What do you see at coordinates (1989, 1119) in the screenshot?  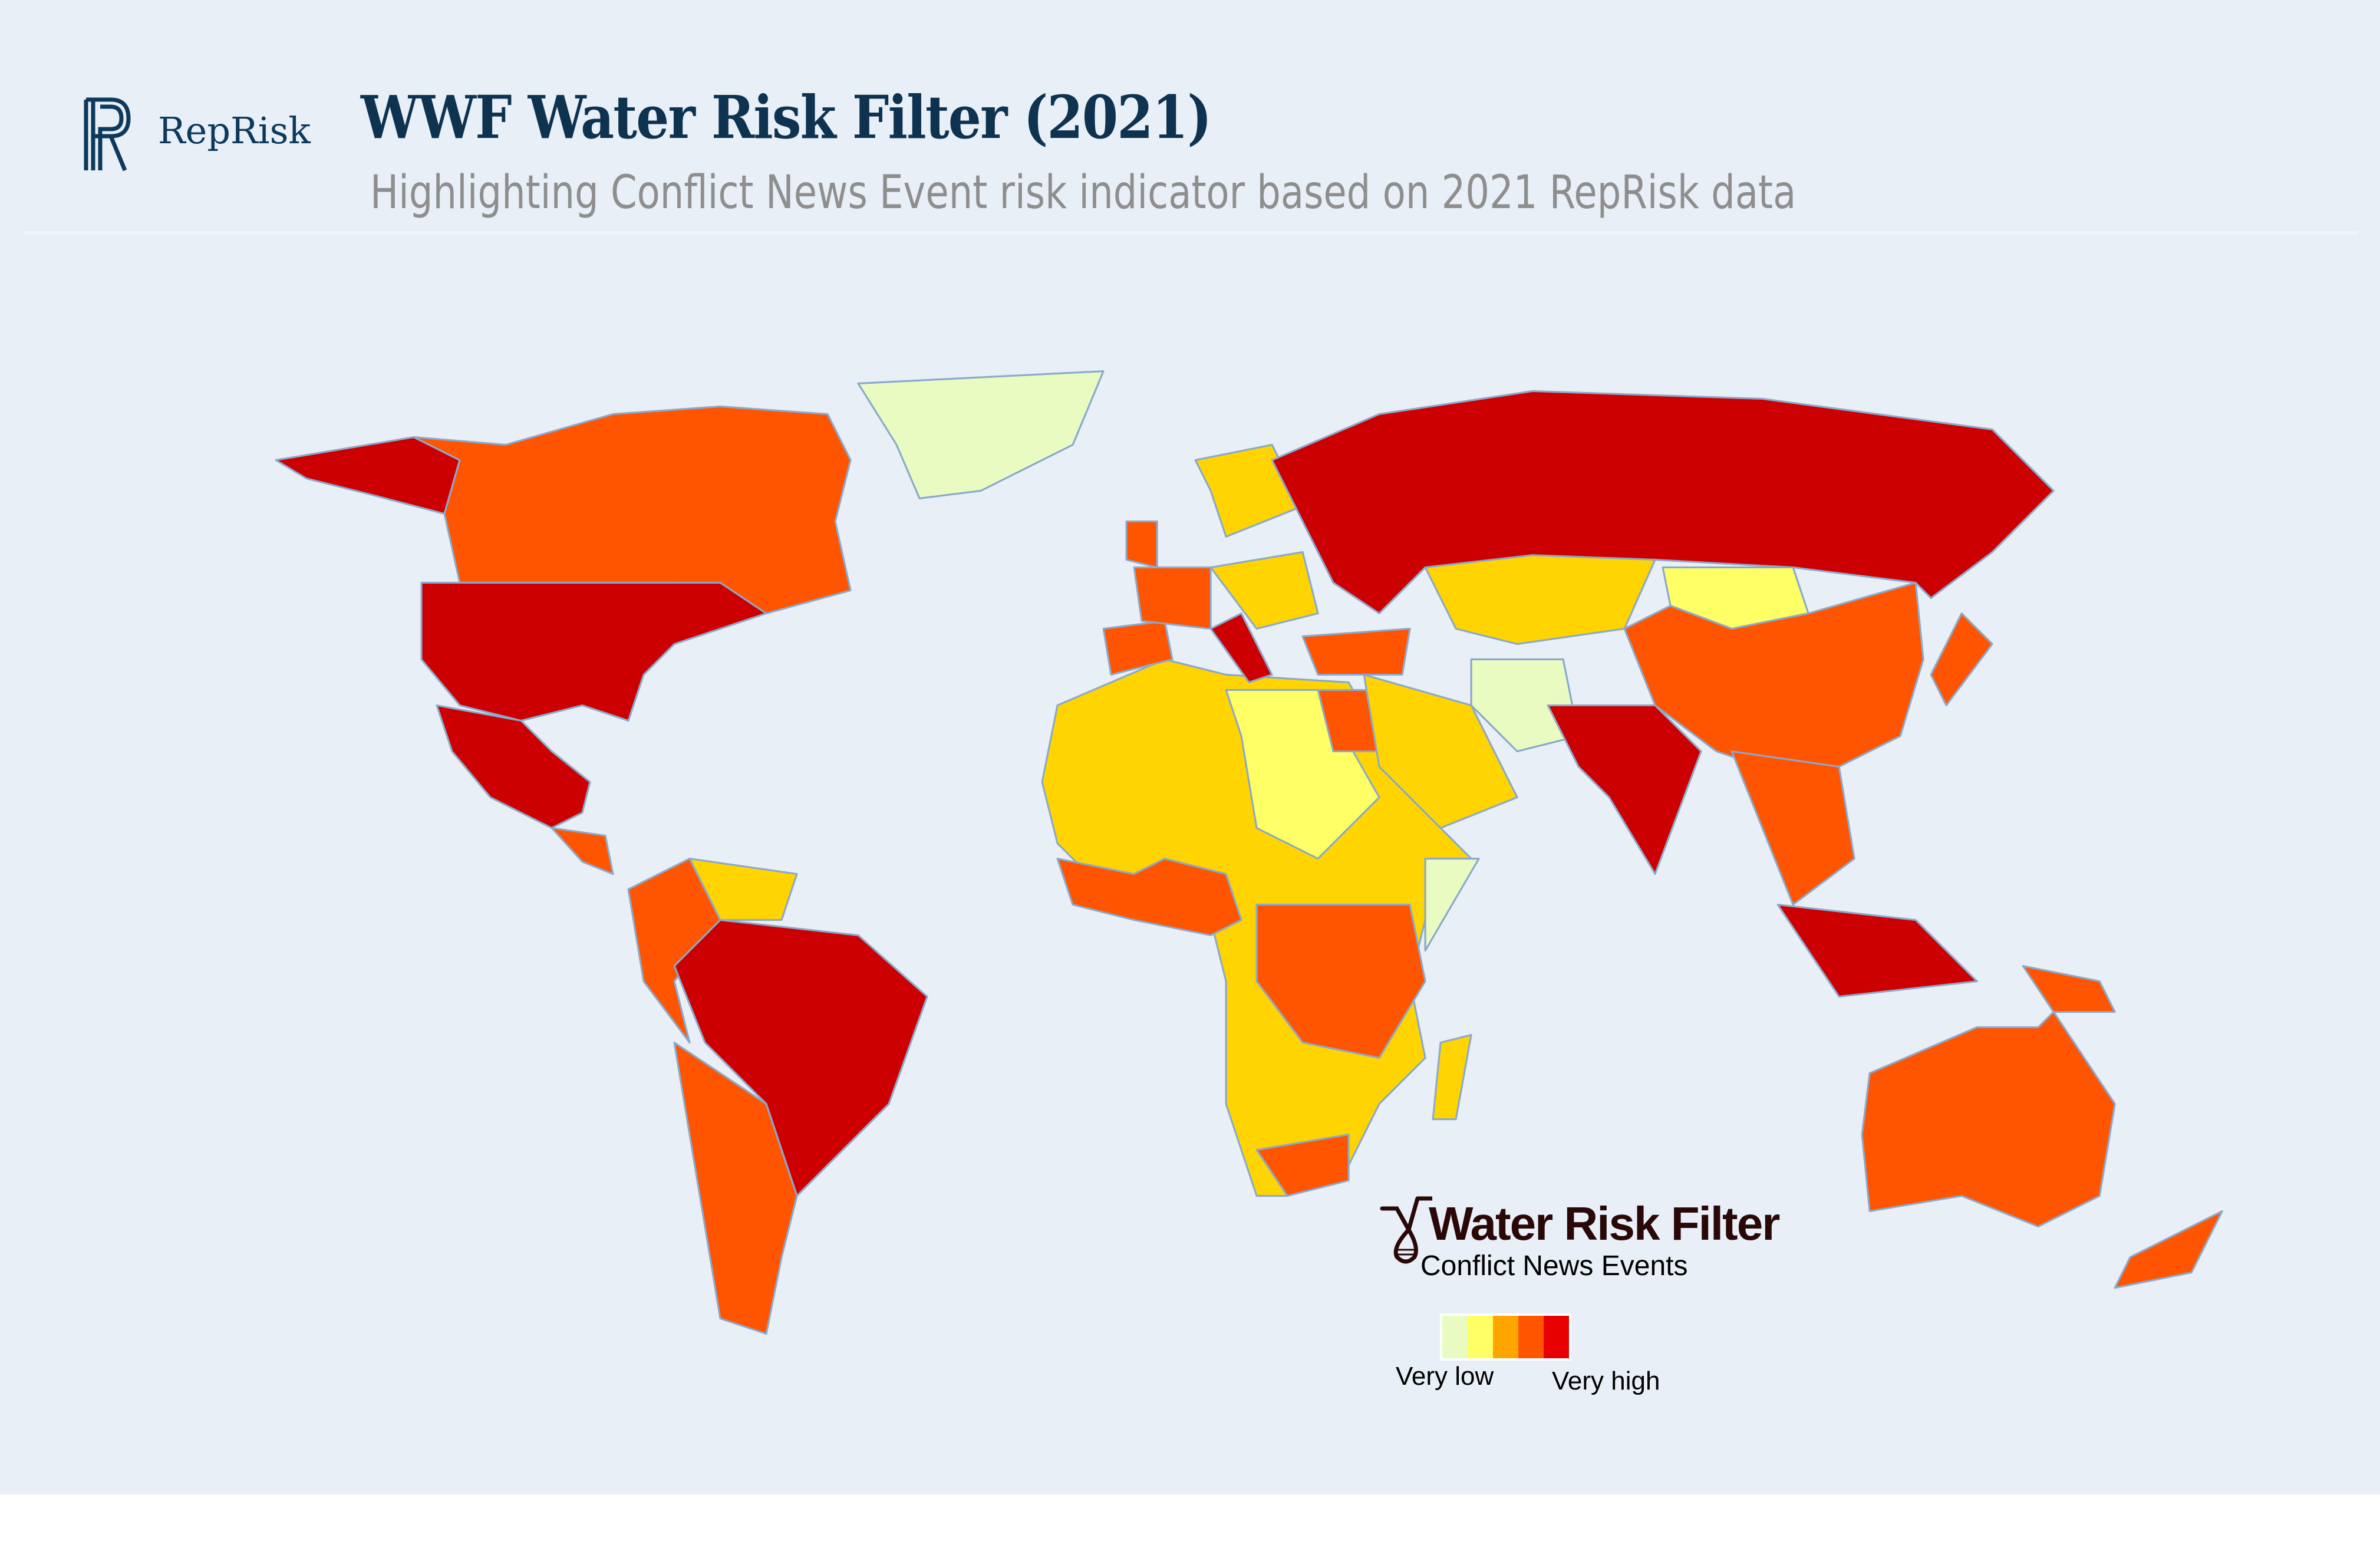 I see `region-australia` at bounding box center [1989, 1119].